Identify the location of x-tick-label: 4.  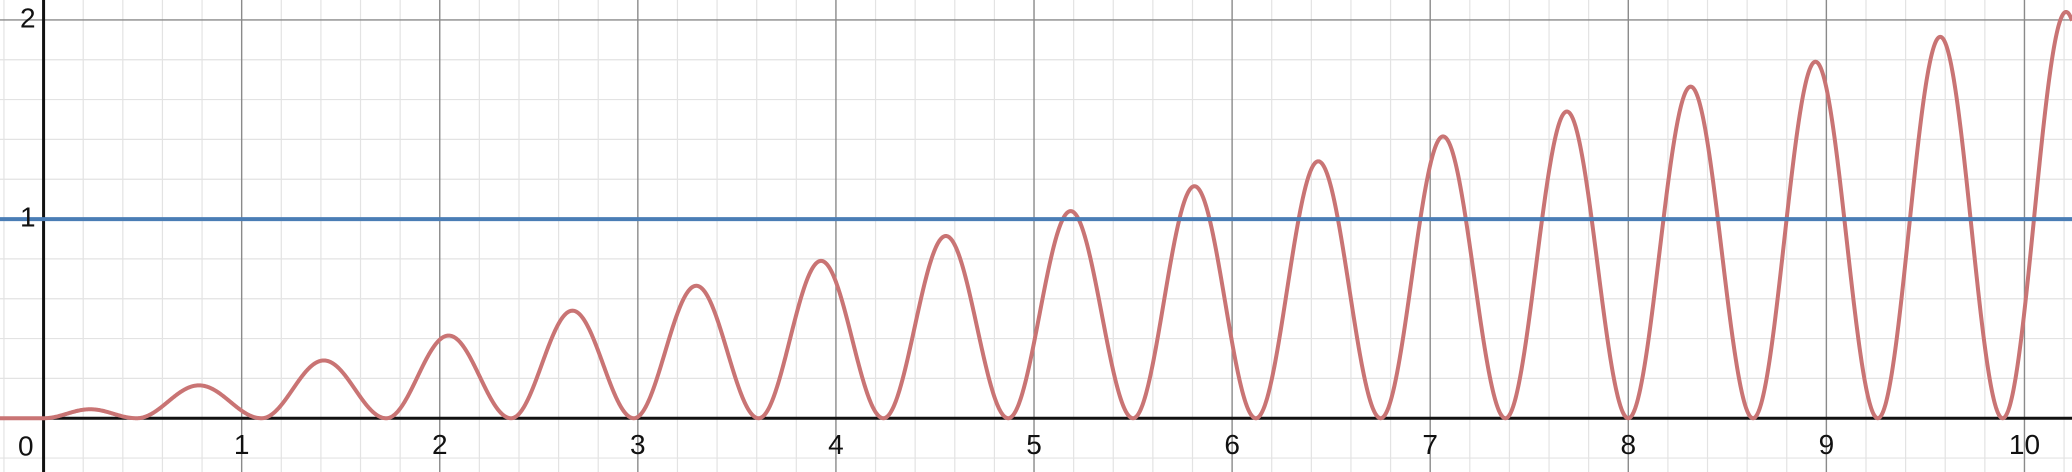
(836, 444).